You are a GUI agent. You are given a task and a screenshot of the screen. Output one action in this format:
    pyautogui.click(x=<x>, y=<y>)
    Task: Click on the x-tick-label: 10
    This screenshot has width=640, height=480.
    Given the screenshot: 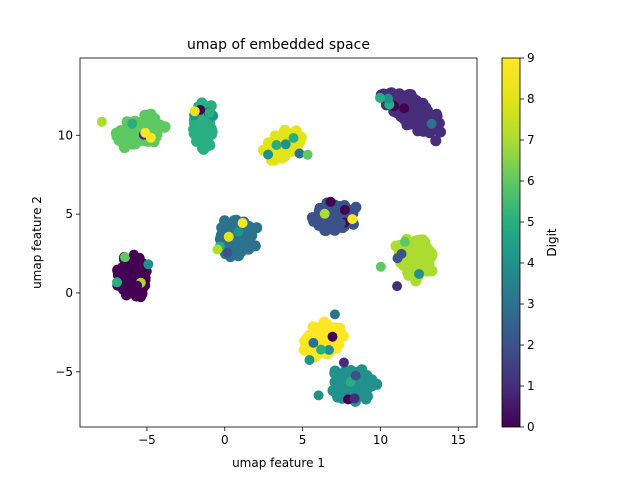 What is the action you would take?
    pyautogui.click(x=380, y=440)
    